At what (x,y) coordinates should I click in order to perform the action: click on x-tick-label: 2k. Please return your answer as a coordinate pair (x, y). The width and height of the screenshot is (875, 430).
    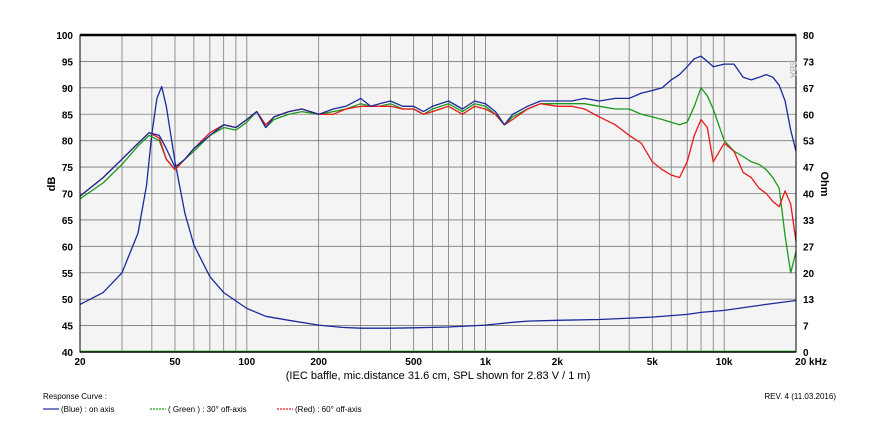
    Looking at the image, I should click on (558, 362).